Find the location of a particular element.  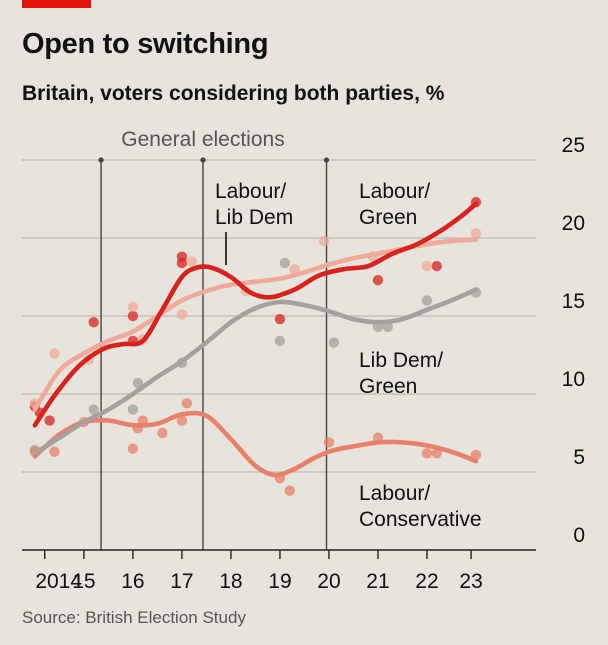

y-tick-label-15: 15 is located at coordinates (573, 301).